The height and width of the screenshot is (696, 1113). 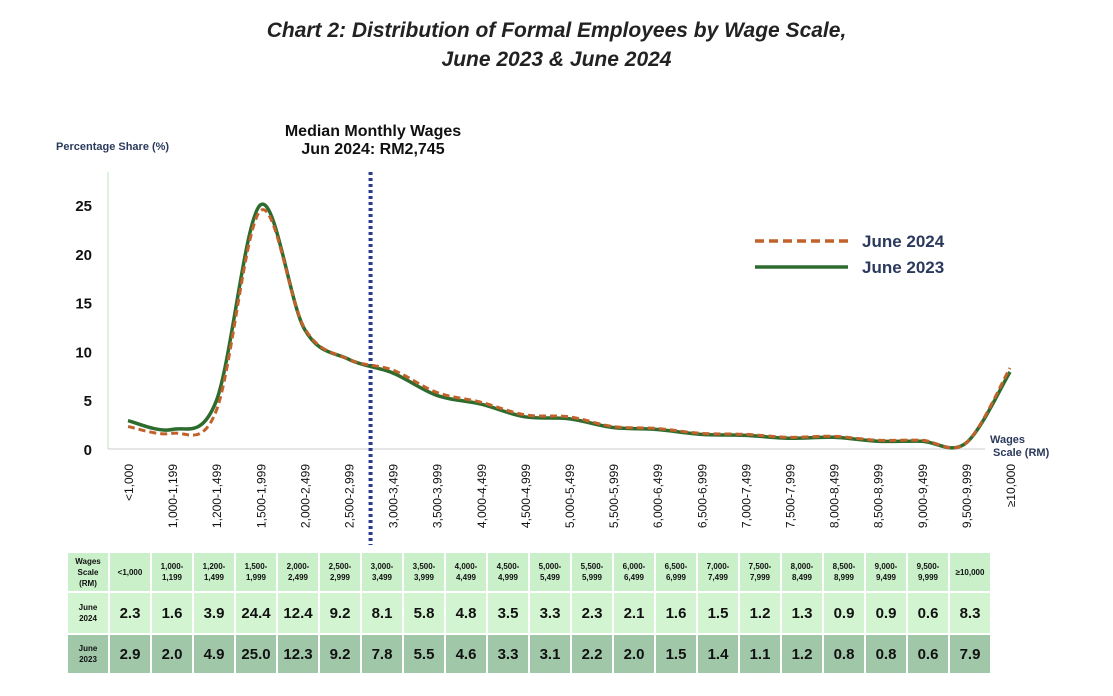 What do you see at coordinates (760, 572) in the screenshot?
I see `table-header-cell: 7,500- 7,999` at bounding box center [760, 572].